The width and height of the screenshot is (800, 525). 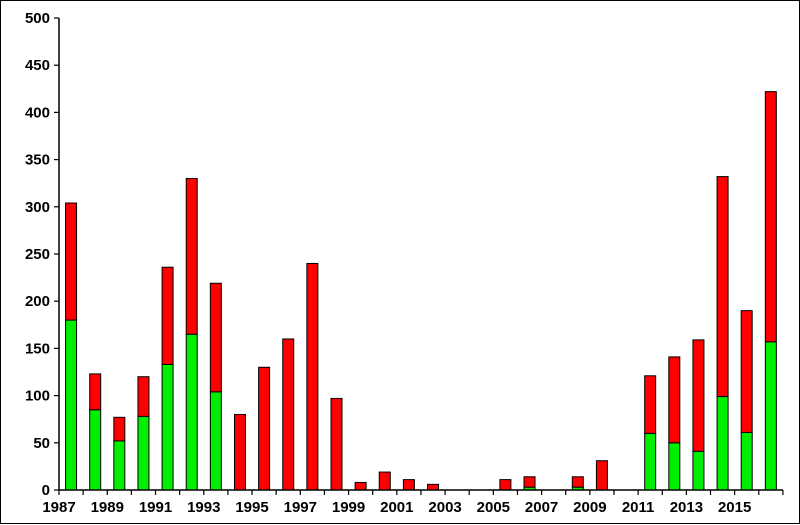 What do you see at coordinates (155, 507) in the screenshot?
I see `x-tick-label: 1991` at bounding box center [155, 507].